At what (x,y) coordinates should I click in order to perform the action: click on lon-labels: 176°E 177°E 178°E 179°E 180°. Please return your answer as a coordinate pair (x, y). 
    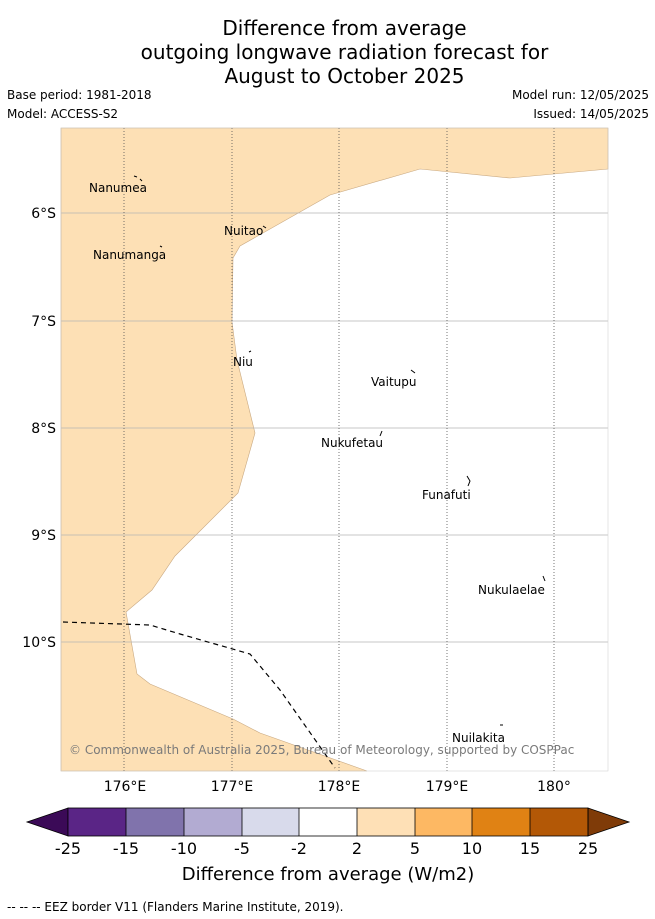
    Looking at the image, I should click on (337, 787).